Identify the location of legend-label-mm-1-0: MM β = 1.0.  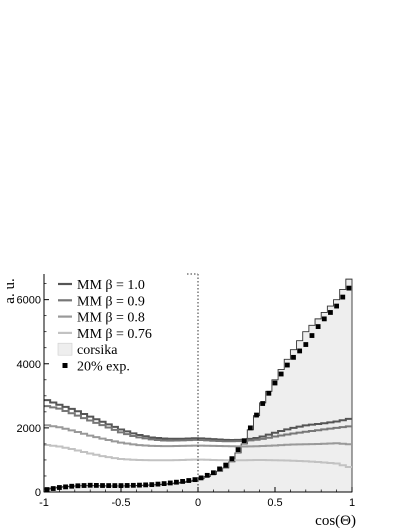
(111, 285).